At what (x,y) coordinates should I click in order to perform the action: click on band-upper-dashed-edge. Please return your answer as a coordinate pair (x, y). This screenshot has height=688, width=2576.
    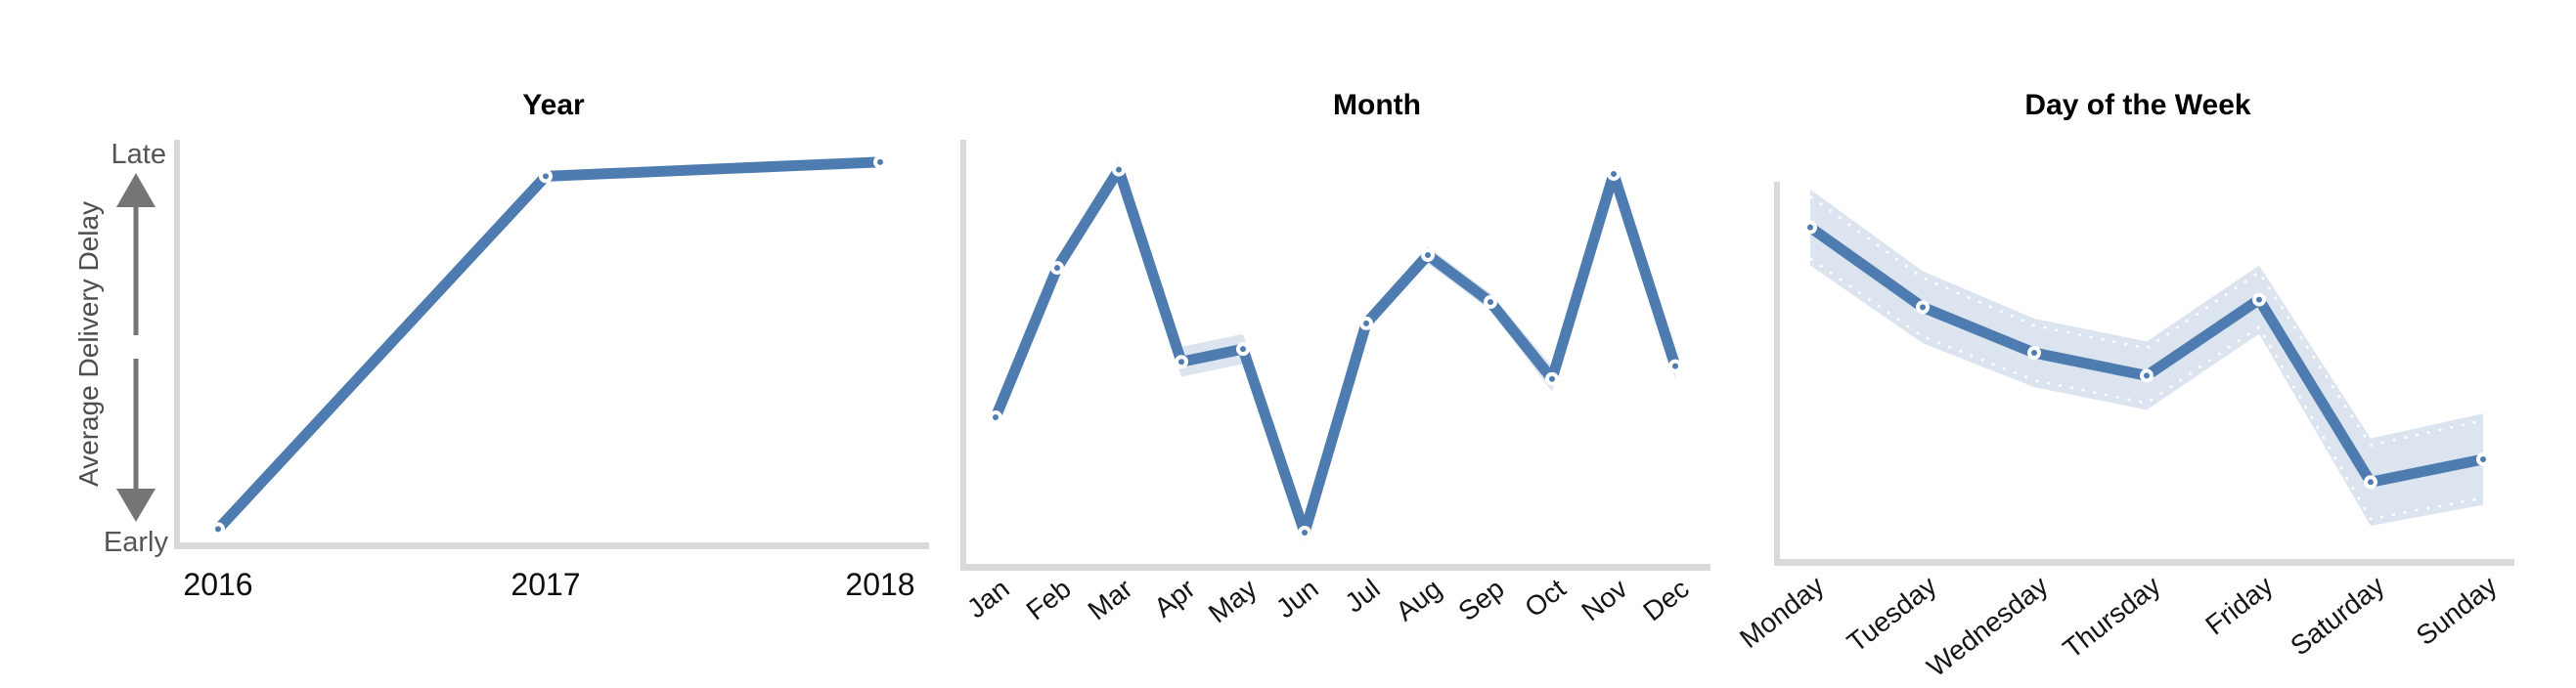
    Looking at the image, I should click on (2146, 321).